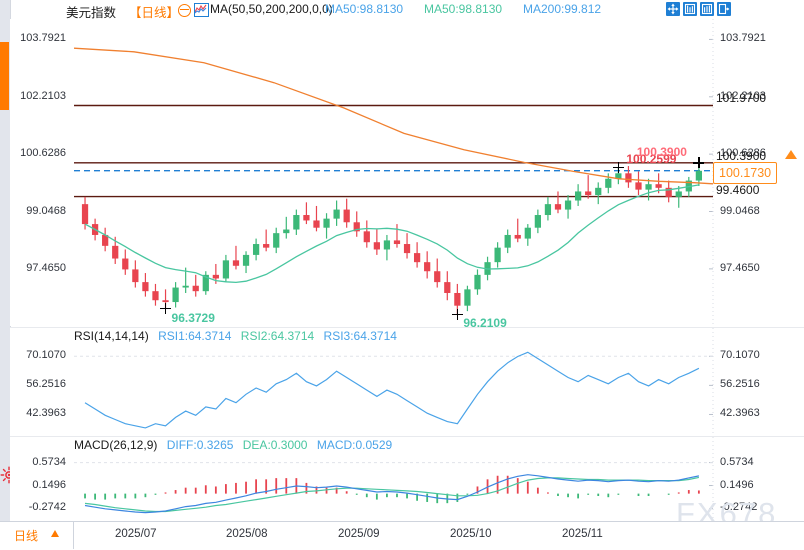 The height and width of the screenshot is (550, 804). I want to click on rsi-tick-left-0: 70.1070, so click(46, 355).